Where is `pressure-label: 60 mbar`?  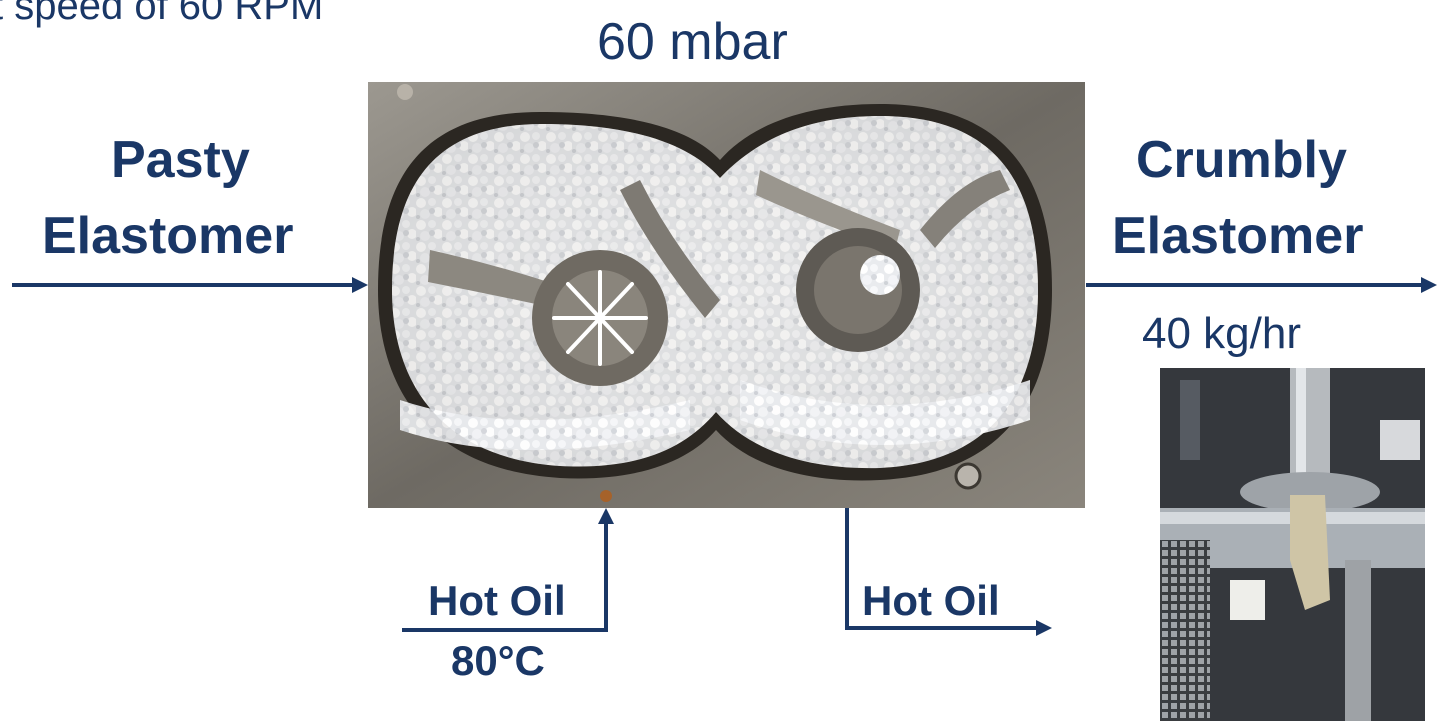 pressure-label: 60 mbar is located at coordinates (692, 42).